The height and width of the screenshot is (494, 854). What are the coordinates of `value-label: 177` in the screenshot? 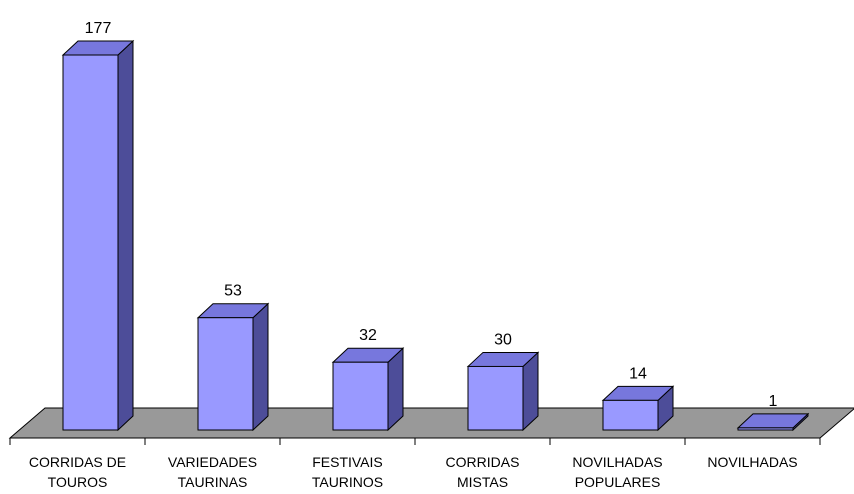 It's located at (98, 28).